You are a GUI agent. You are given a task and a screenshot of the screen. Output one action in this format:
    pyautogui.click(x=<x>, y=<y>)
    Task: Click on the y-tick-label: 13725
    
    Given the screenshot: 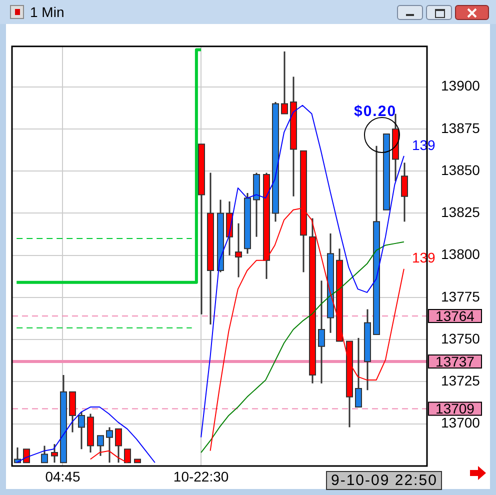 What is the action you would take?
    pyautogui.click(x=460, y=380)
    